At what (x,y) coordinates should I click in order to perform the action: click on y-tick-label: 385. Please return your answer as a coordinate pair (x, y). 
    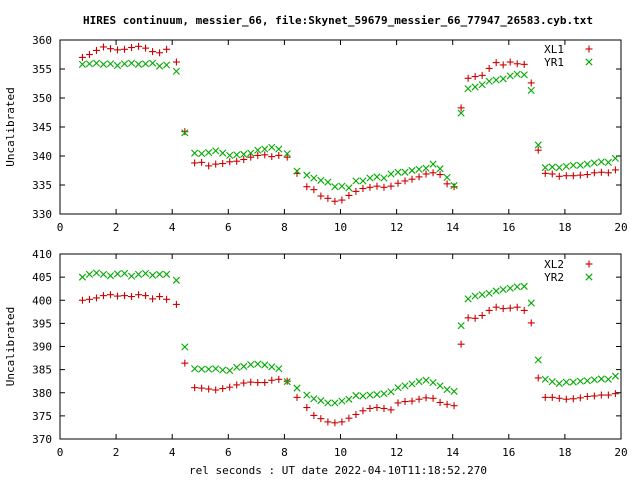
    Looking at the image, I should click on (42, 370).